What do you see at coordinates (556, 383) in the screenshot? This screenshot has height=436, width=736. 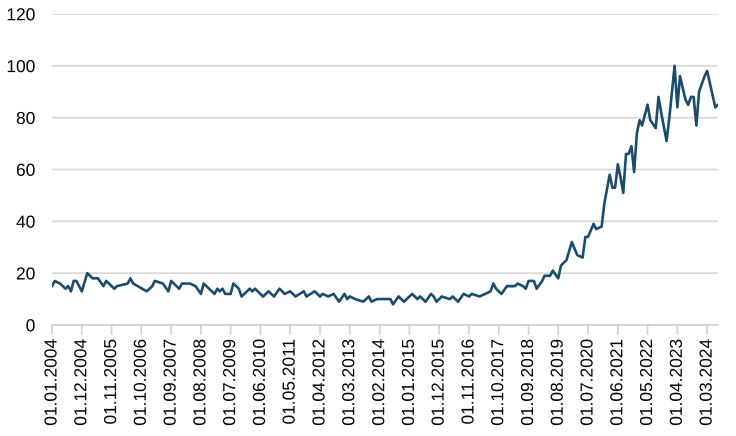 I see `x-tick-label: 01.08.2019` at bounding box center [556, 383].